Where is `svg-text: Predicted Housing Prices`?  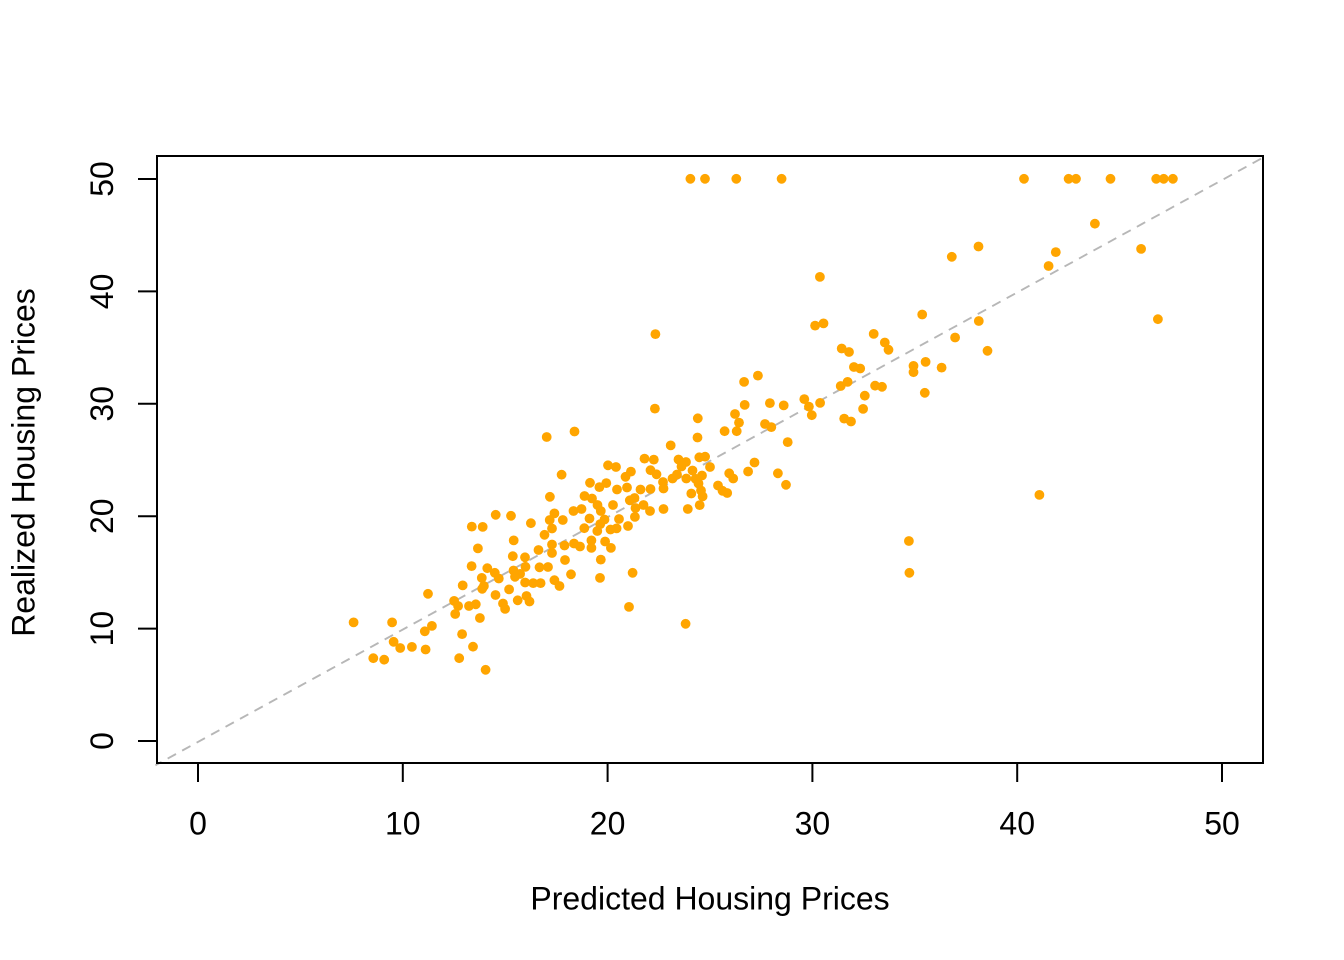 svg-text: Predicted Housing Prices is located at coordinates (709, 899).